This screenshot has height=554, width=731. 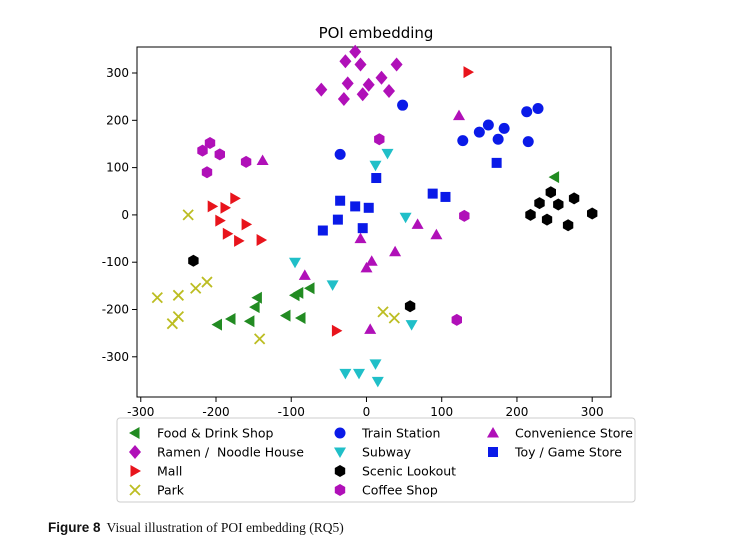 I want to click on legend-label-train-station: Train Station, so click(x=400, y=433).